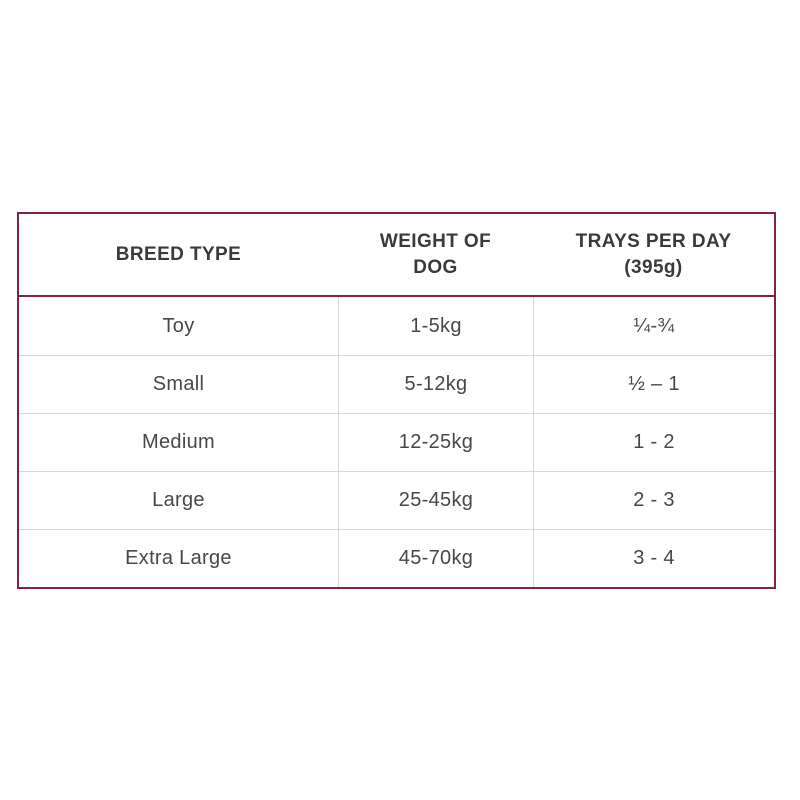  Describe the element at coordinates (435, 254) in the screenshot. I see `header-weight-of-dog: WEIGHT OF DOG` at that location.